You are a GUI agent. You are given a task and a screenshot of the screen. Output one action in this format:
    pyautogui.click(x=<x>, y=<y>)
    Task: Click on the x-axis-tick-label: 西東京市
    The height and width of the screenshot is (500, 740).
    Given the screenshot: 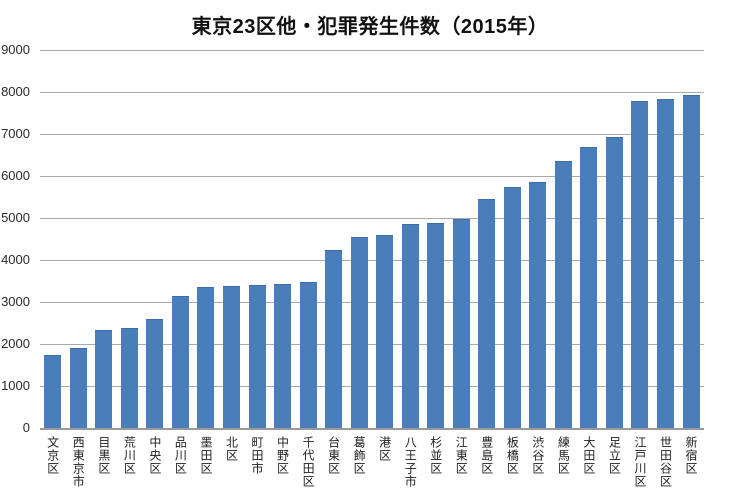 What is the action you would take?
    pyautogui.click(x=78, y=462)
    